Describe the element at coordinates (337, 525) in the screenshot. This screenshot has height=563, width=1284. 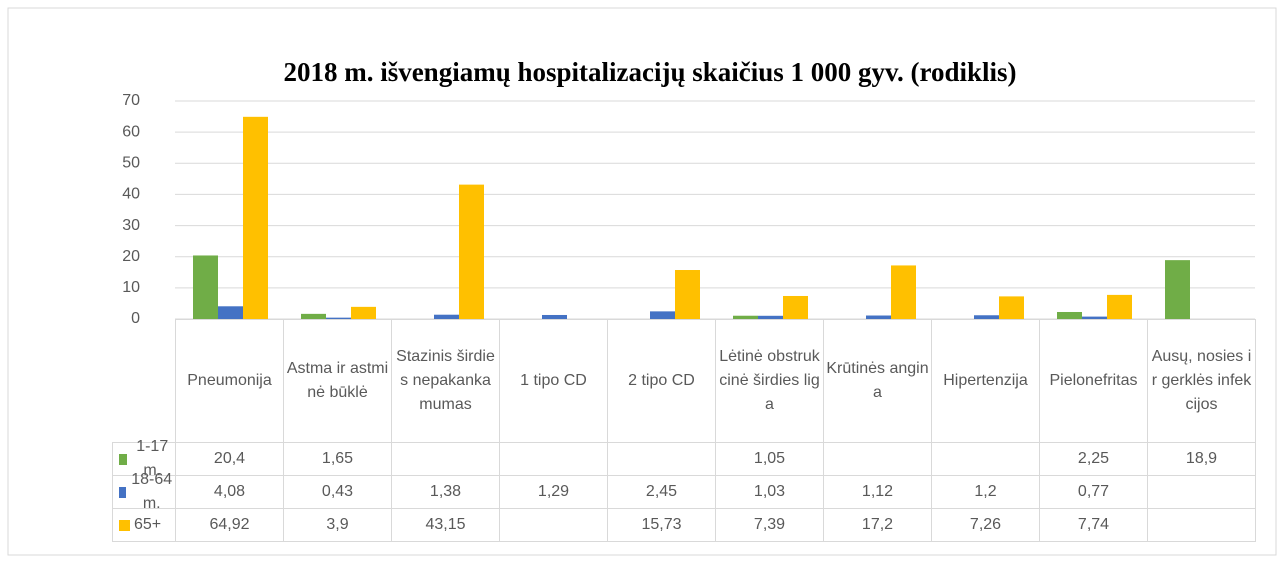
I see `table-cell: 3,9` at that location.